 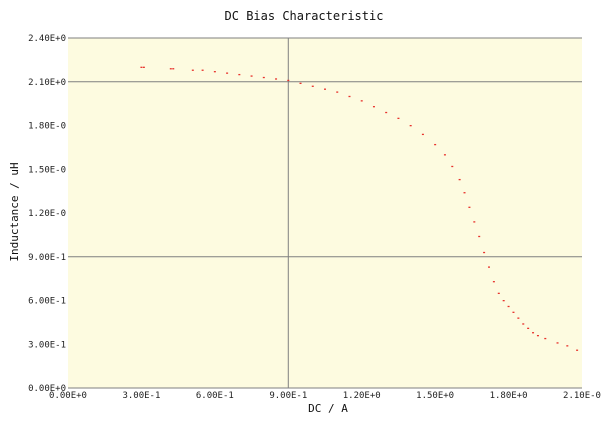 I want to click on y-tick-label: 1.80E-0, so click(x=47, y=127).